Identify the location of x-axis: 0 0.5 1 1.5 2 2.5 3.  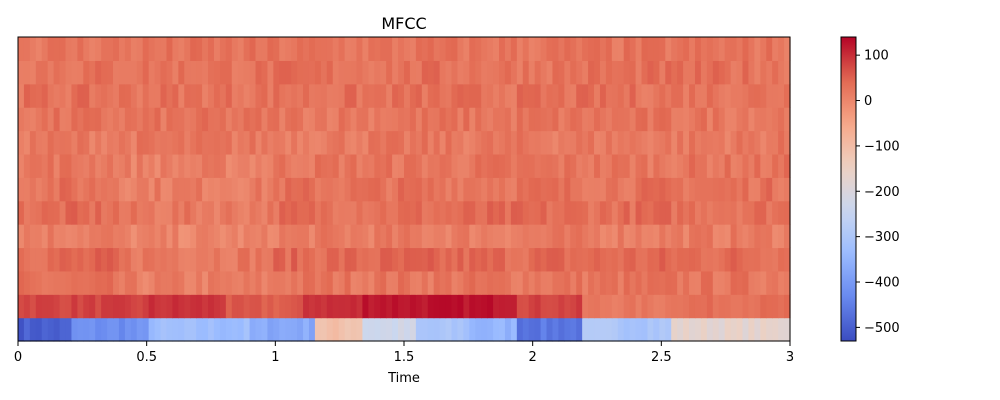
(404, 353).